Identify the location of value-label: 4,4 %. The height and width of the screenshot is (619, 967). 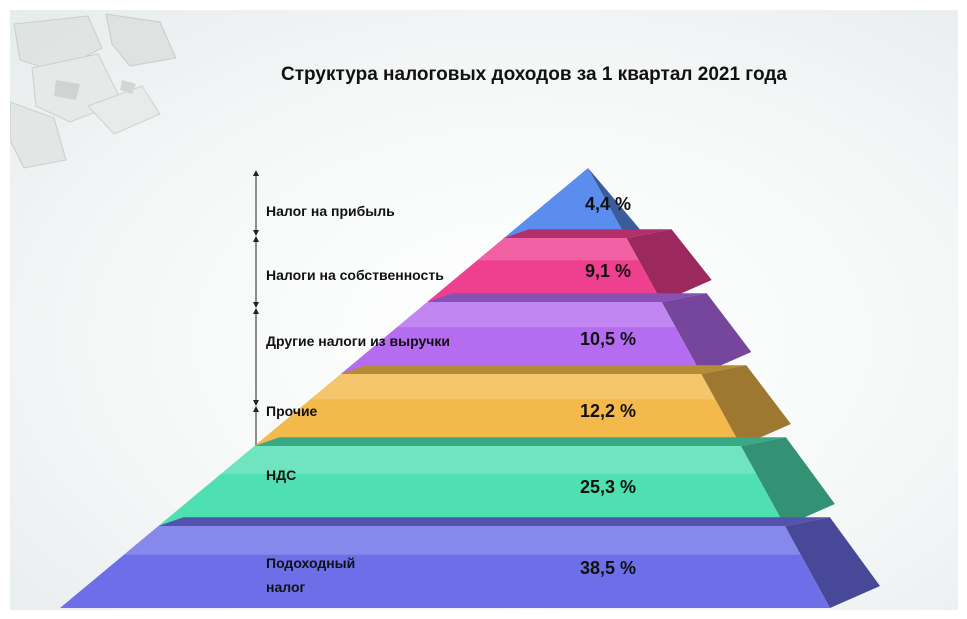
(608, 204).